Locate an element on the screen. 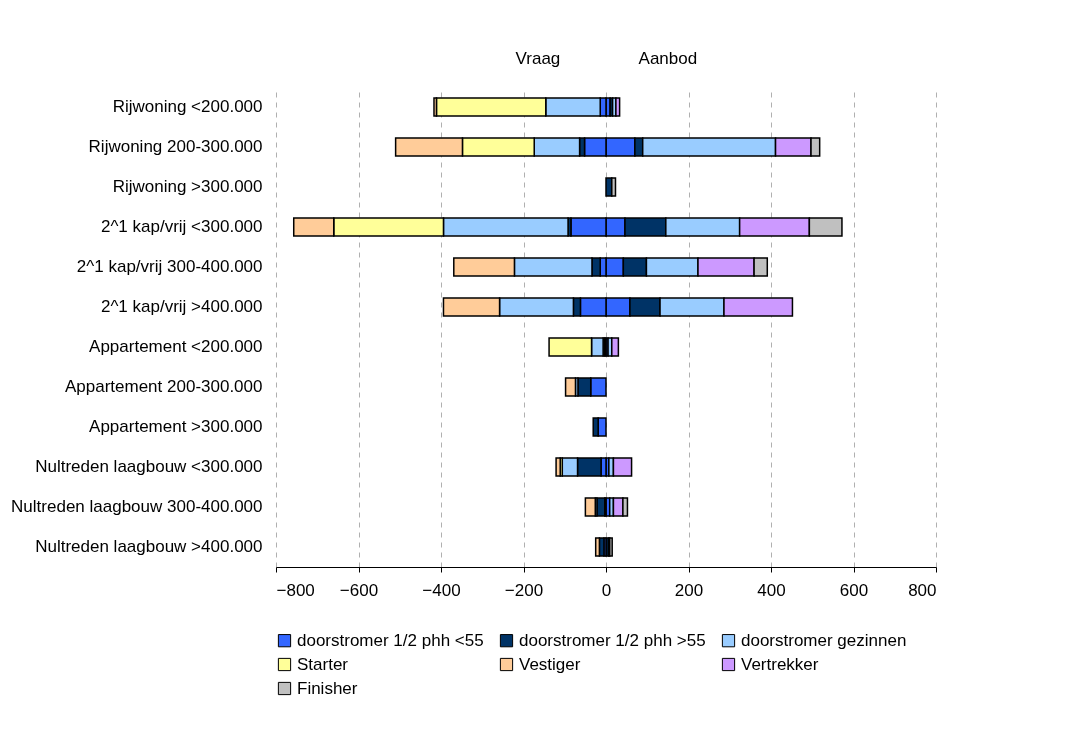 This screenshot has width=1071, height=740. x-tick-label: 400 is located at coordinates (771, 590).